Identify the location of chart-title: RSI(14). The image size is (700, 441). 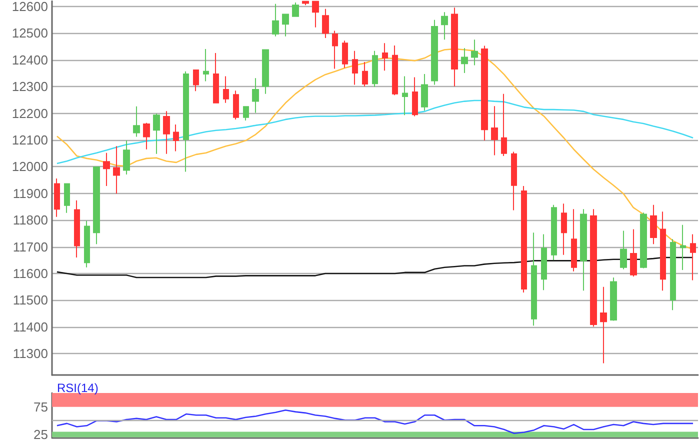
(77, 388).